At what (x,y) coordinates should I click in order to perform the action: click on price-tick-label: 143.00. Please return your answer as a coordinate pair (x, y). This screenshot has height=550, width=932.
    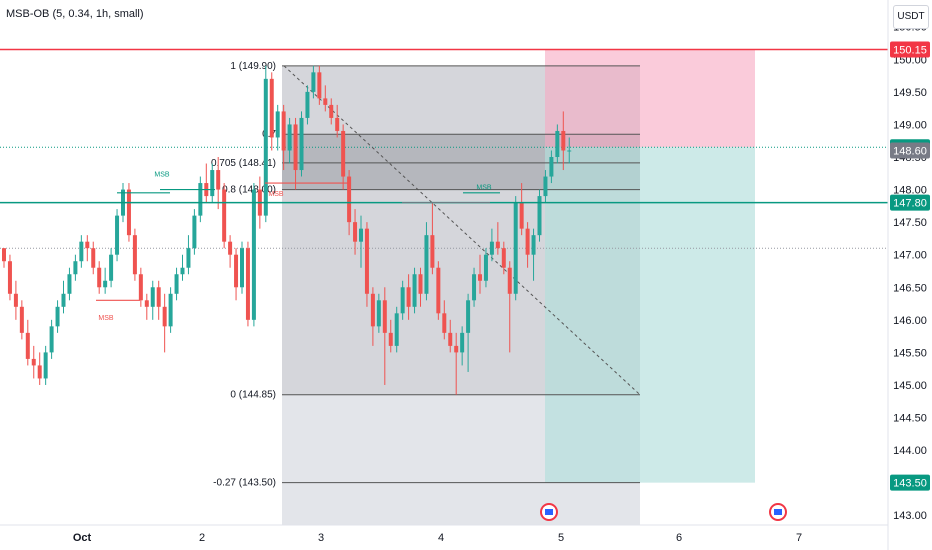
    Looking at the image, I should click on (910, 516).